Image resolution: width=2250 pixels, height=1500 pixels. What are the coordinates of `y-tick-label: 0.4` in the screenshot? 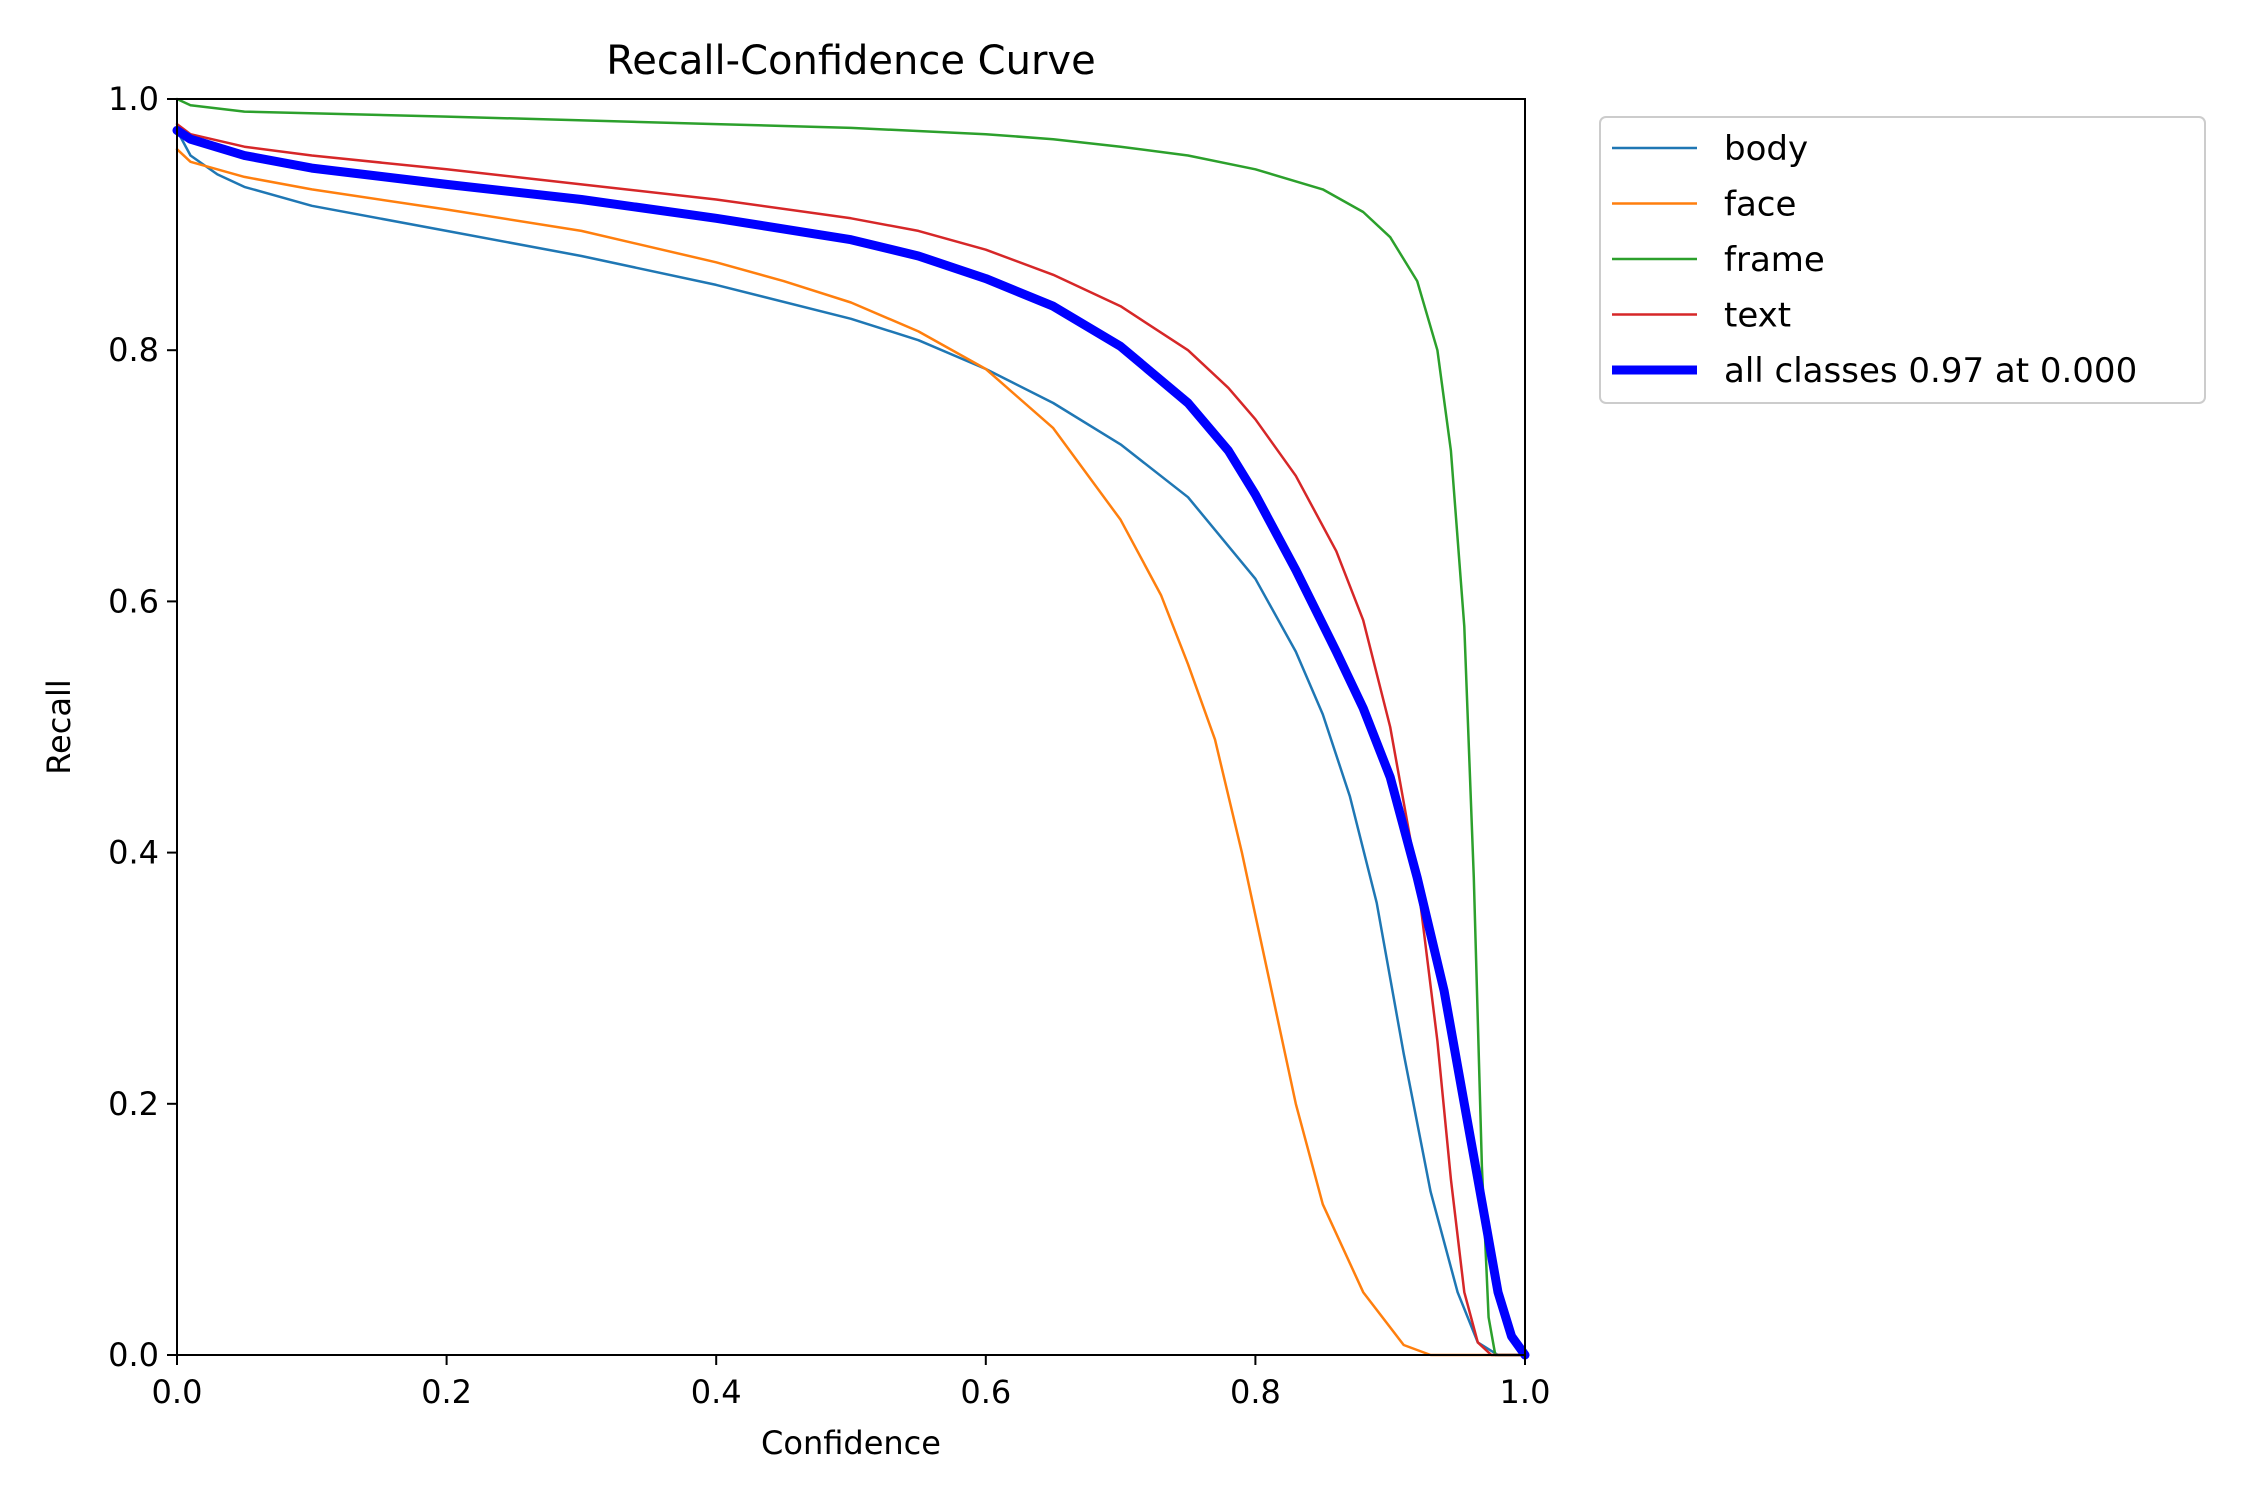 It's located at (133, 853).